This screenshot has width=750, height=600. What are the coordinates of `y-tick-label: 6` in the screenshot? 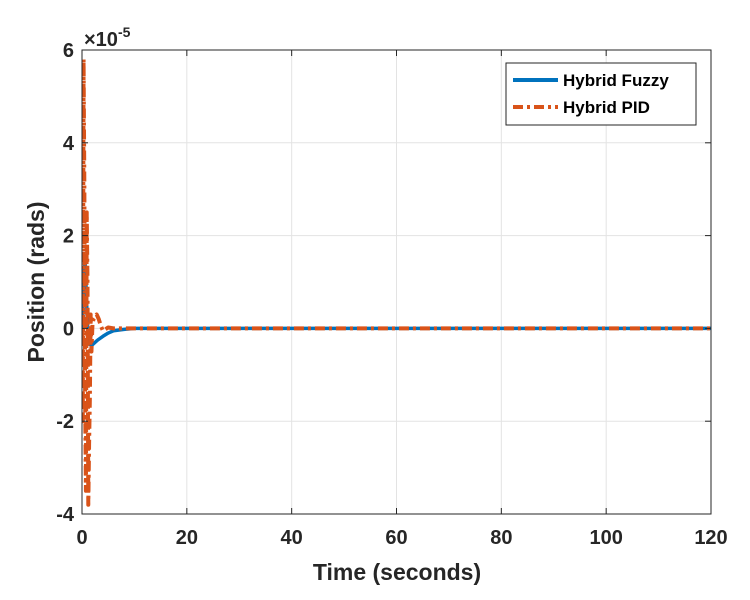 It's located at (68, 51).